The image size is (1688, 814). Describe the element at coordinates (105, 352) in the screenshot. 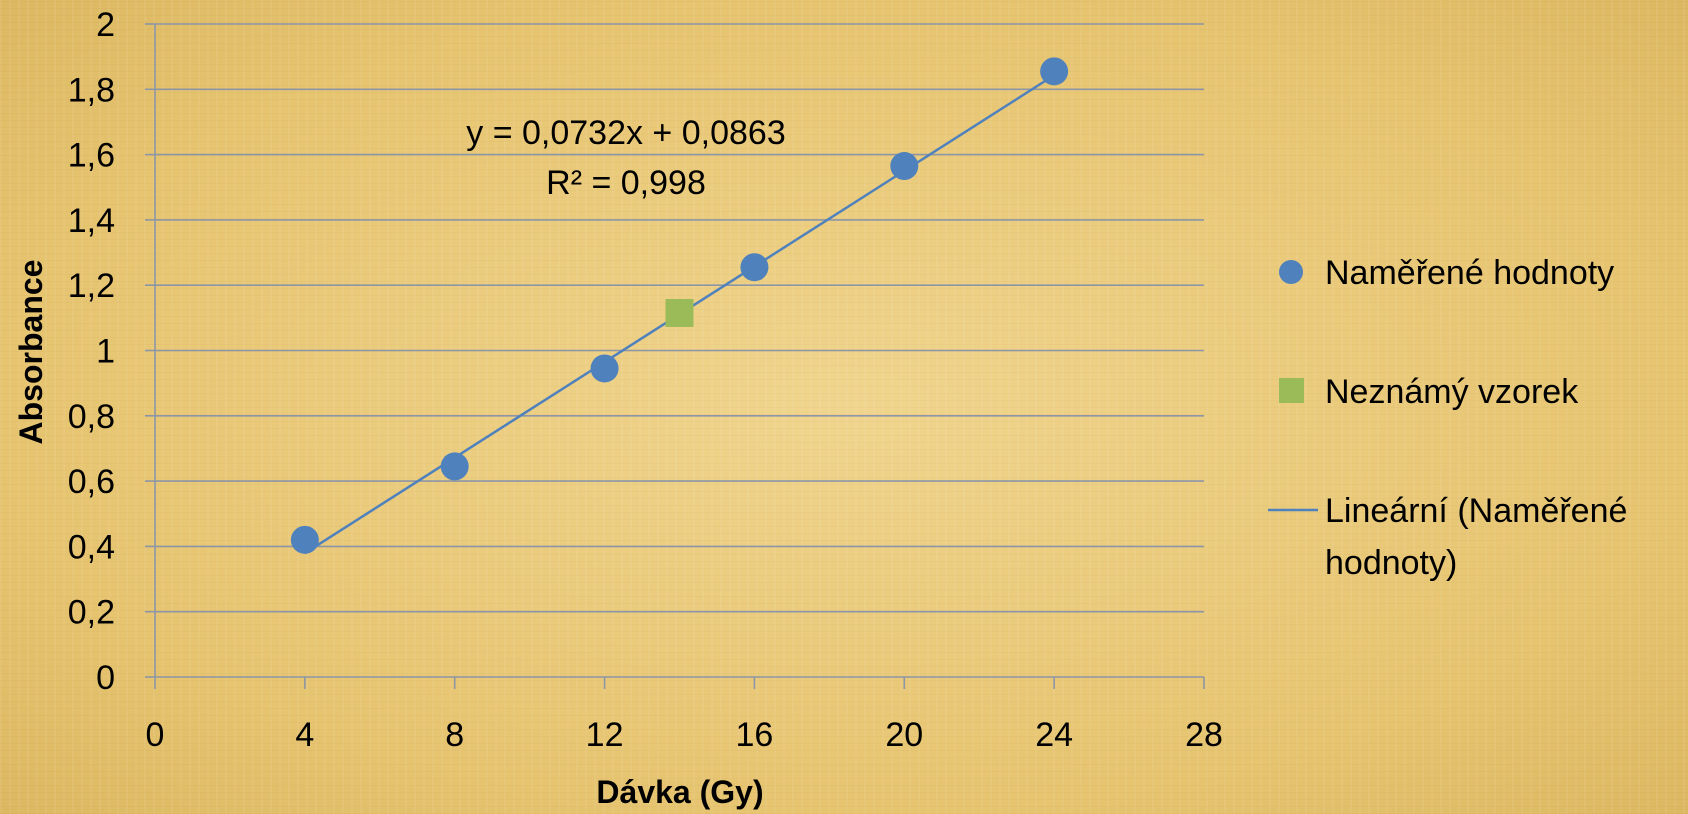

I see `y-tick-label-5: 1` at that location.